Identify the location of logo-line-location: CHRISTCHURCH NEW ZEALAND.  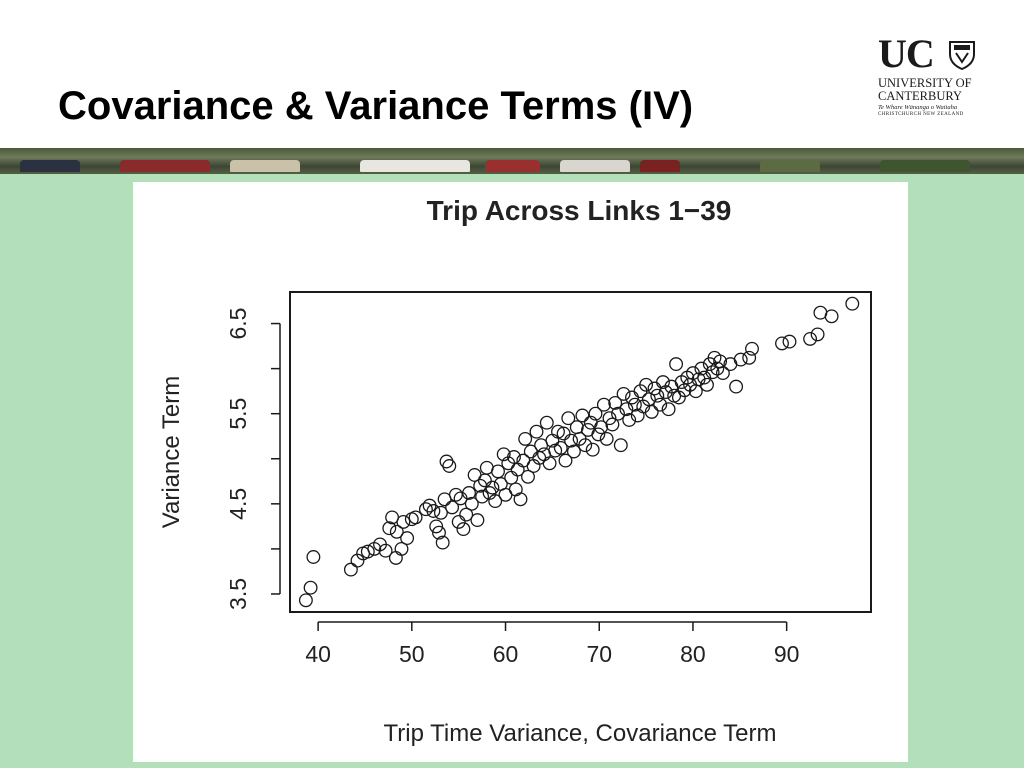
(921, 114).